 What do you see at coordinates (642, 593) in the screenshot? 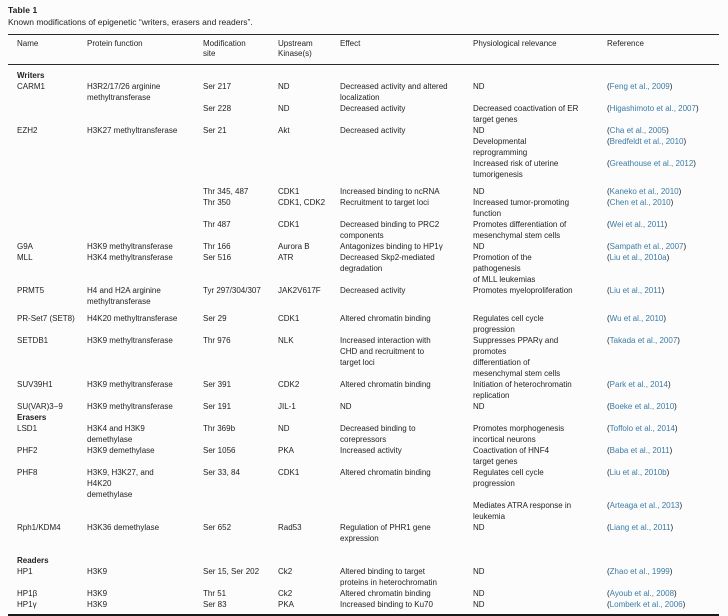
I see `citation-link: Ayoub et al., 2008` at bounding box center [642, 593].